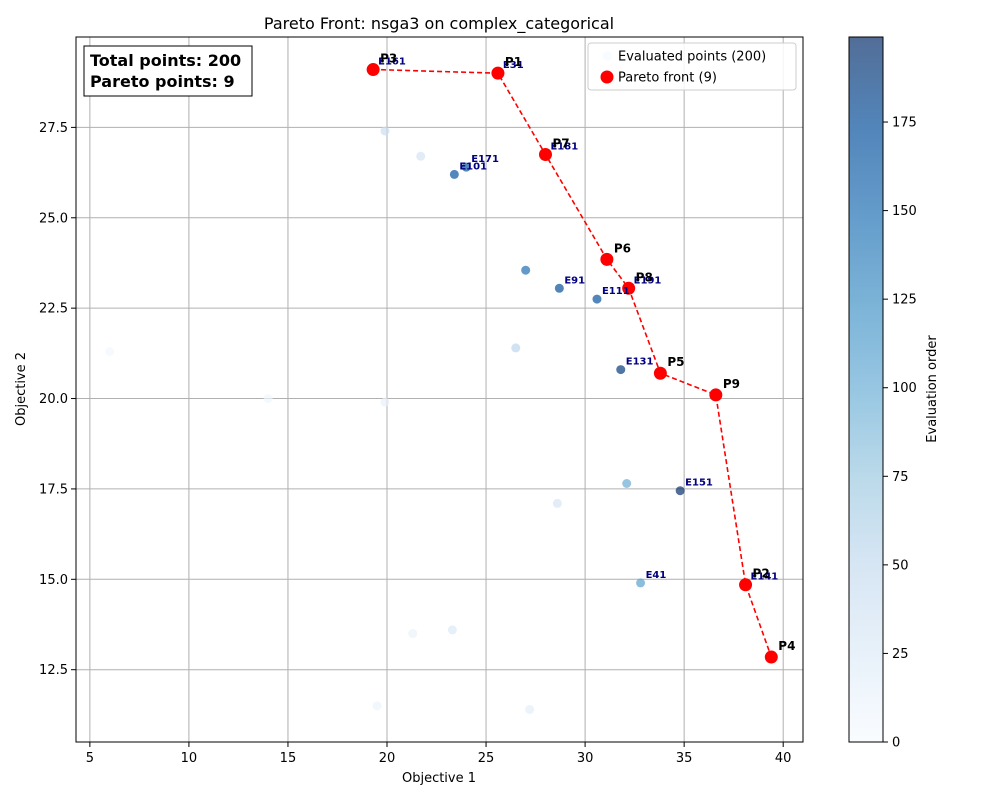  I want to click on colorbar: 0 25 50 75 100 125 150 175 Evaluation order, so click(894, 393).